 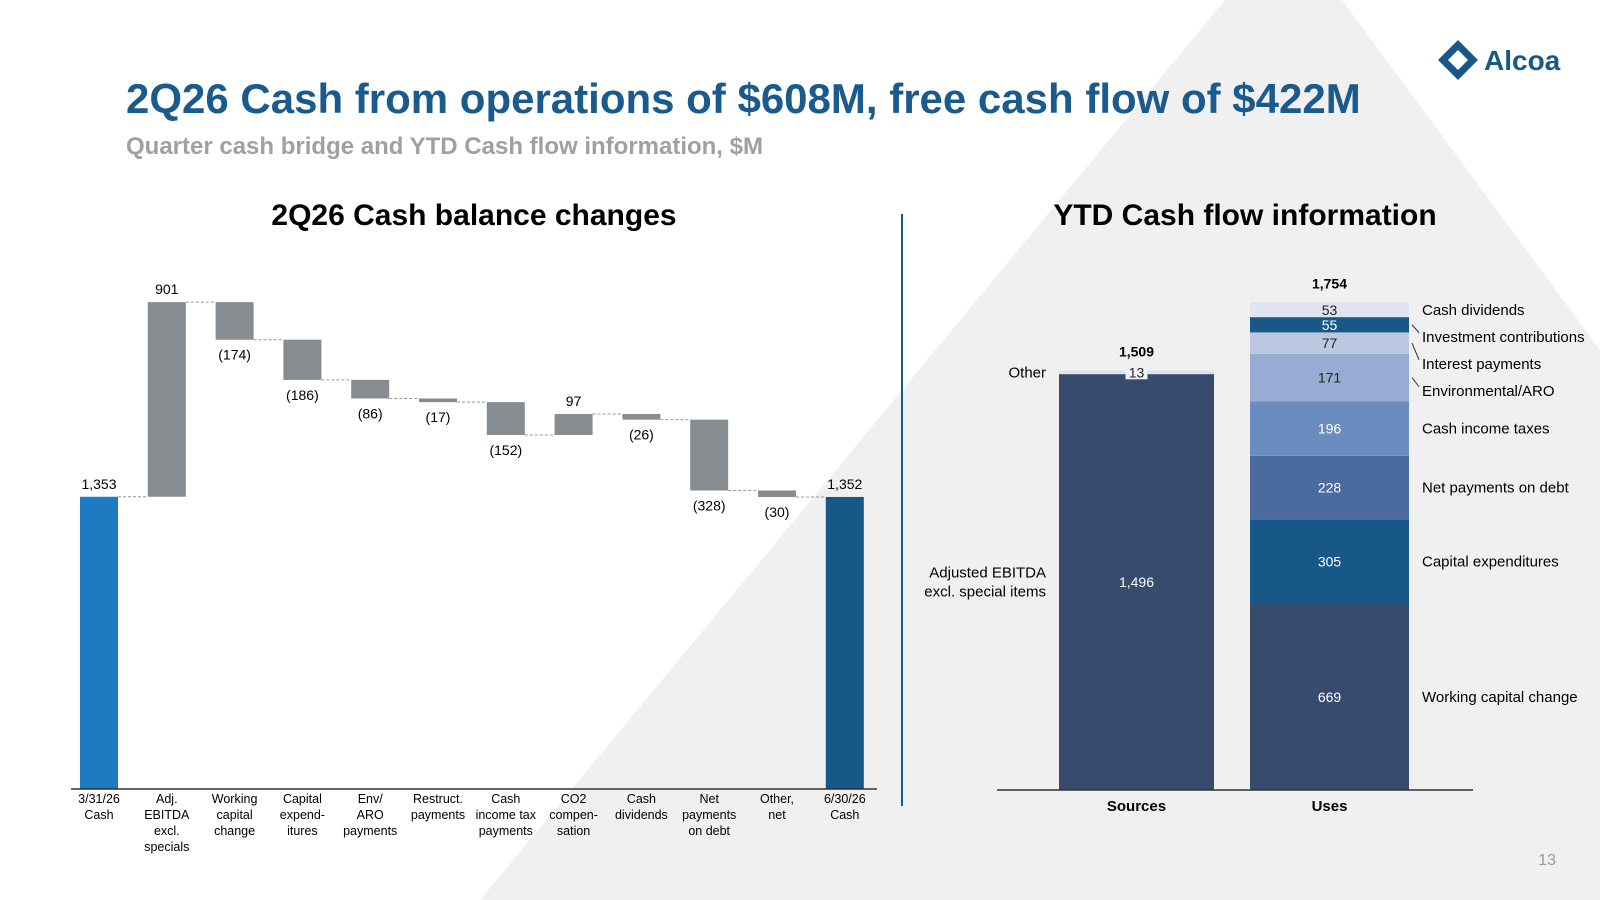 What do you see at coordinates (641, 807) in the screenshot?
I see `x-tick-label: Cash dividends` at bounding box center [641, 807].